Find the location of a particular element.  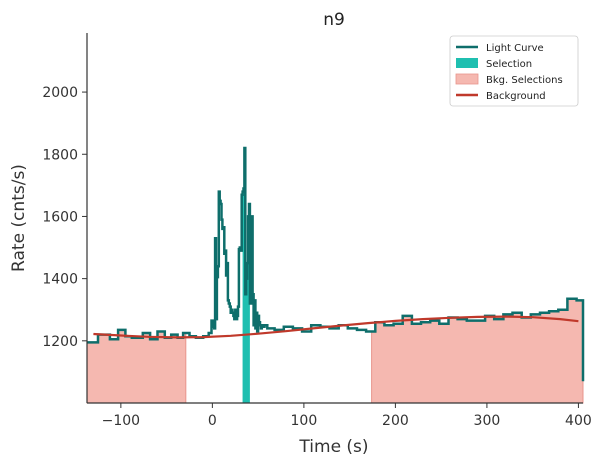

y-tick-label: 2000 is located at coordinates (60, 93).